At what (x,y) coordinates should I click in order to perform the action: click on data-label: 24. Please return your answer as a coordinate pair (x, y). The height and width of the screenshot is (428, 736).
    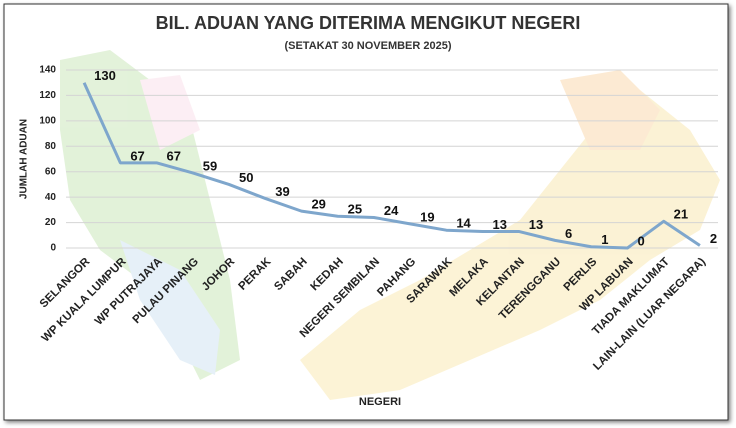
    Looking at the image, I should click on (391, 210).